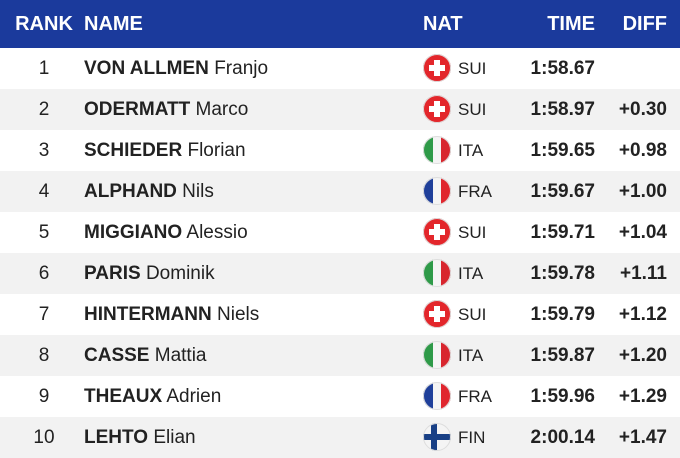 The height and width of the screenshot is (458, 680). What do you see at coordinates (149, 273) in the screenshot?
I see `name-cell: PARIS Dominik` at bounding box center [149, 273].